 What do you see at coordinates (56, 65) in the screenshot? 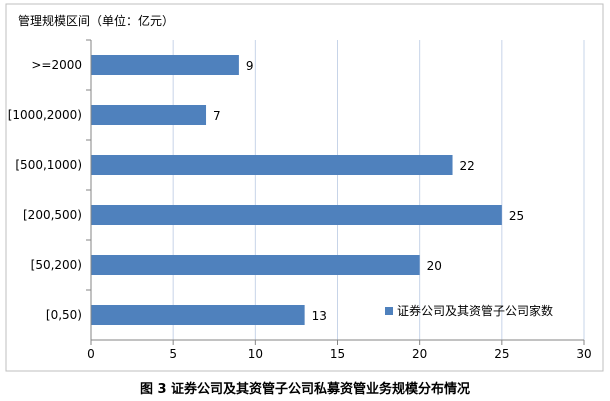
I see `y-category-label: >=2000` at bounding box center [56, 65].